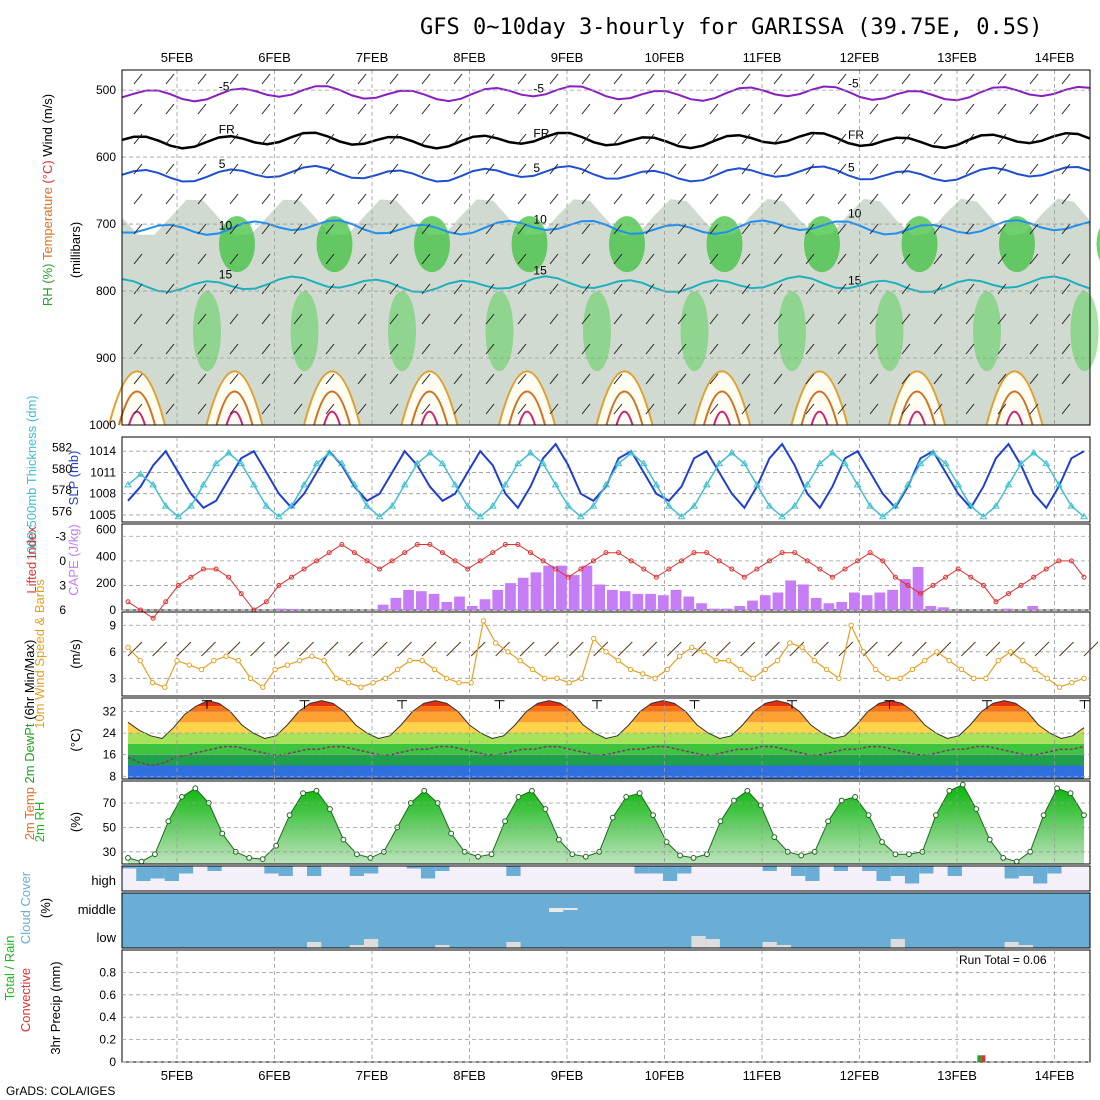 This screenshot has width=1100, height=1100. Describe the element at coordinates (606, 823) in the screenshot. I see `rh-line` at that location.